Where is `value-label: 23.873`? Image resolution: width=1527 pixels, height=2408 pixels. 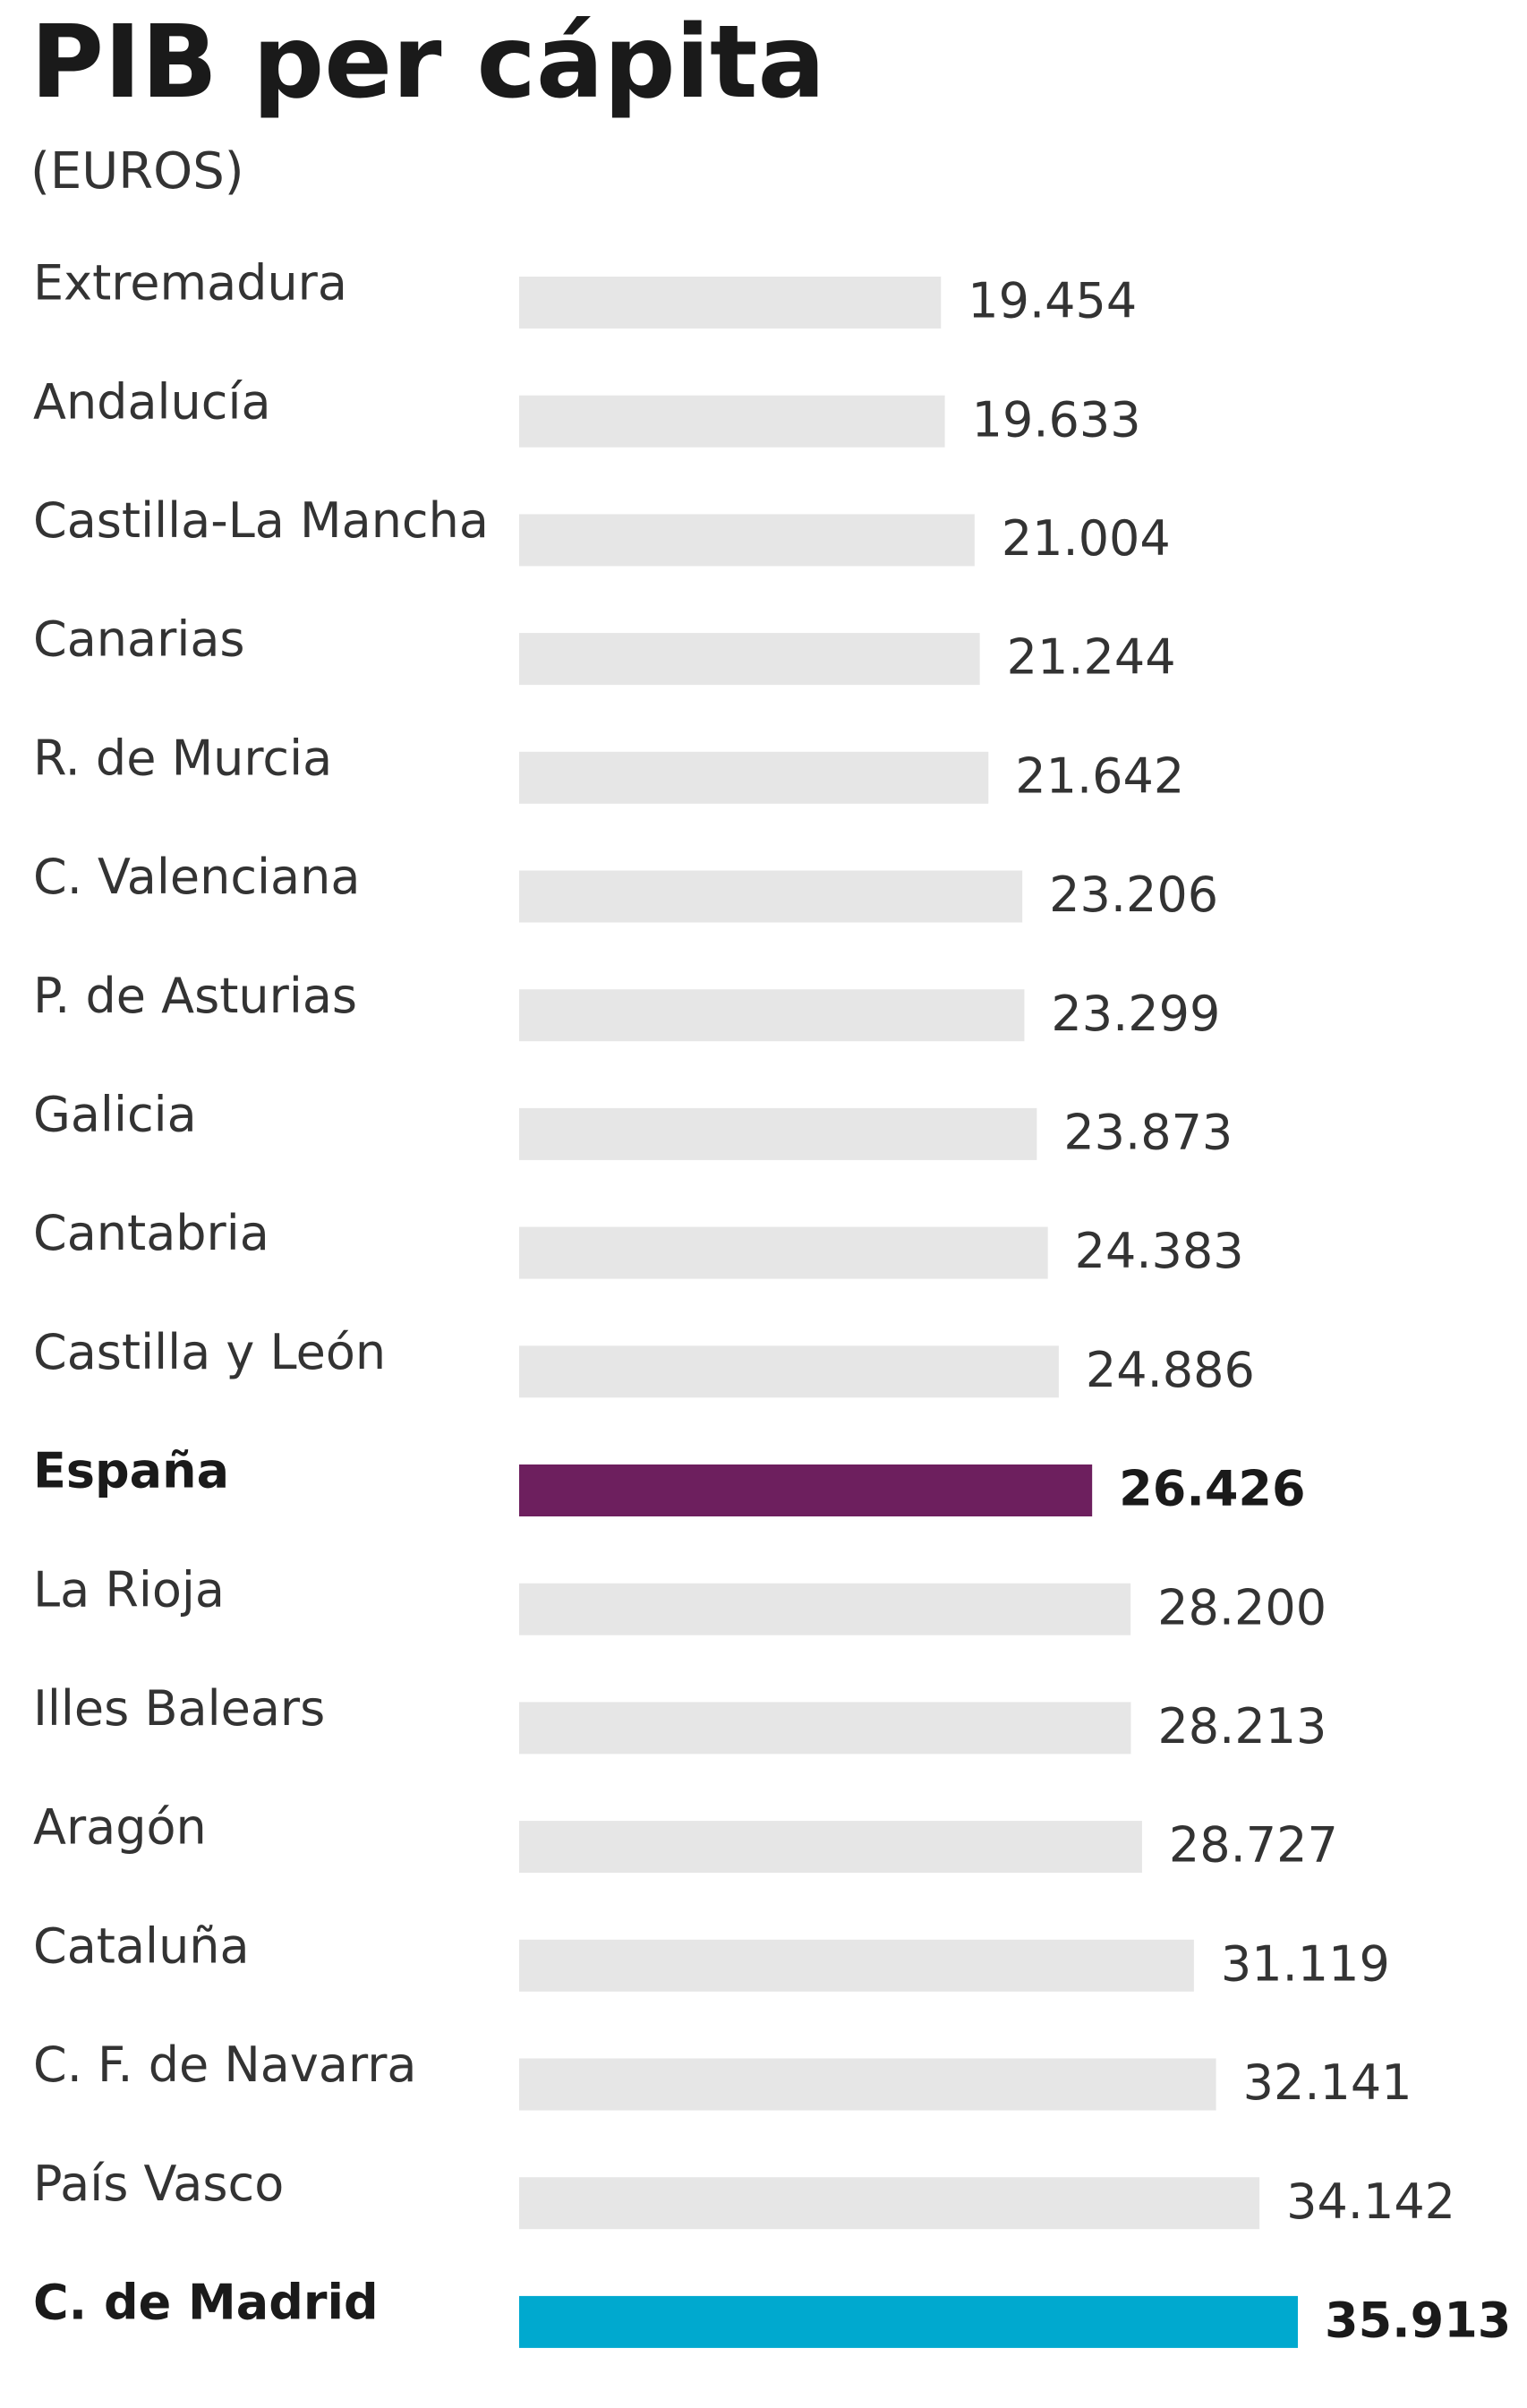 value-label: 23.873 is located at coordinates (1148, 1133).